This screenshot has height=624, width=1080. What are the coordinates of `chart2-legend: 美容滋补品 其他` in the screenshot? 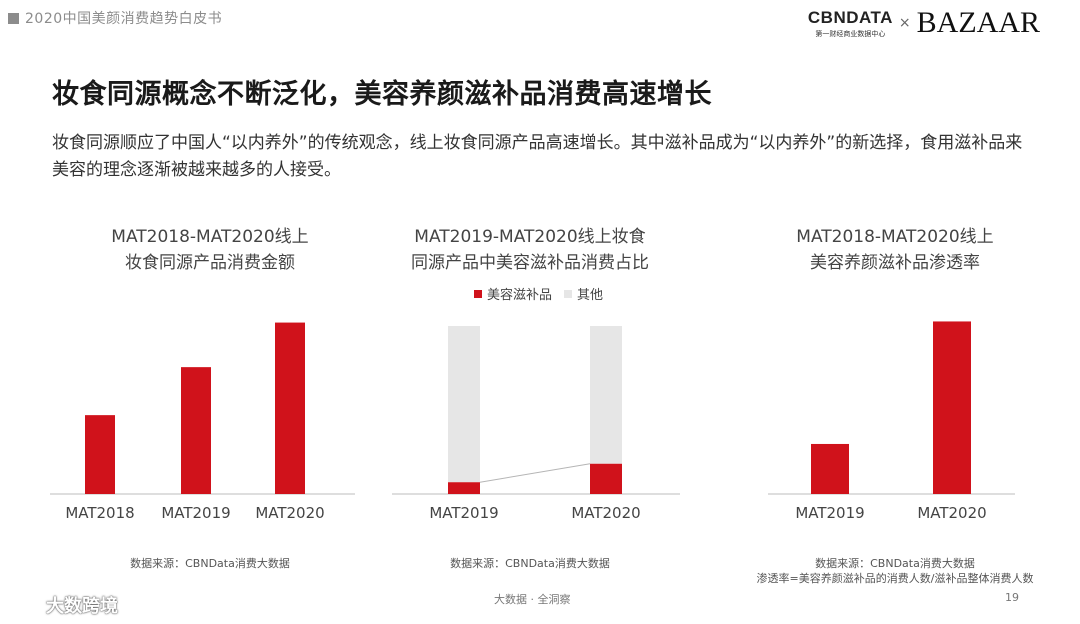 It's located at (544, 293).